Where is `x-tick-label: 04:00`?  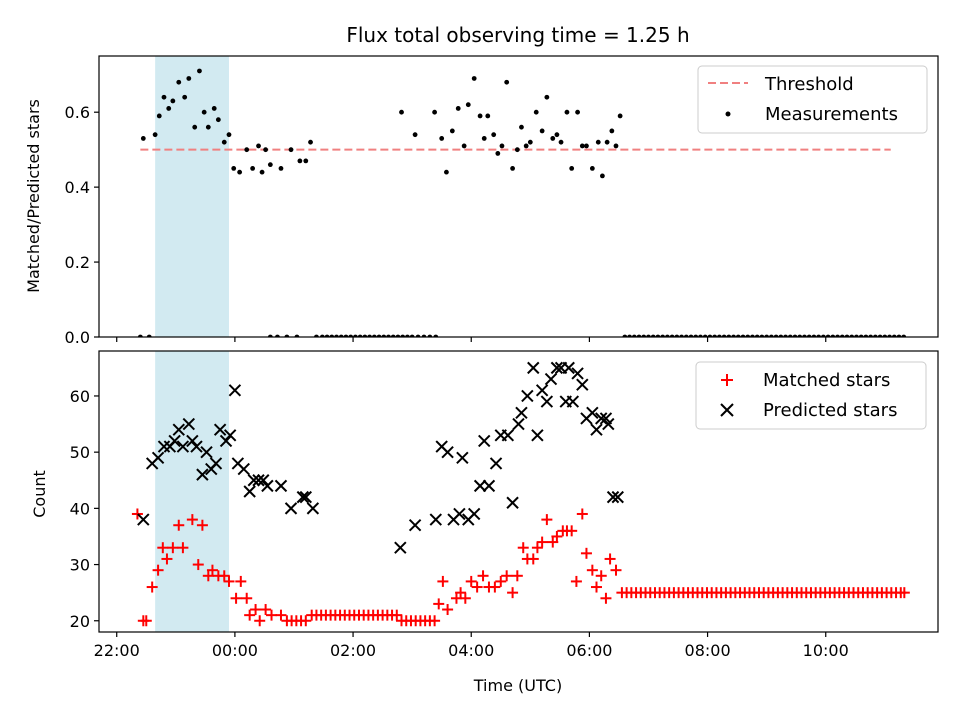
x-tick-label: 04:00 is located at coordinates (471, 650).